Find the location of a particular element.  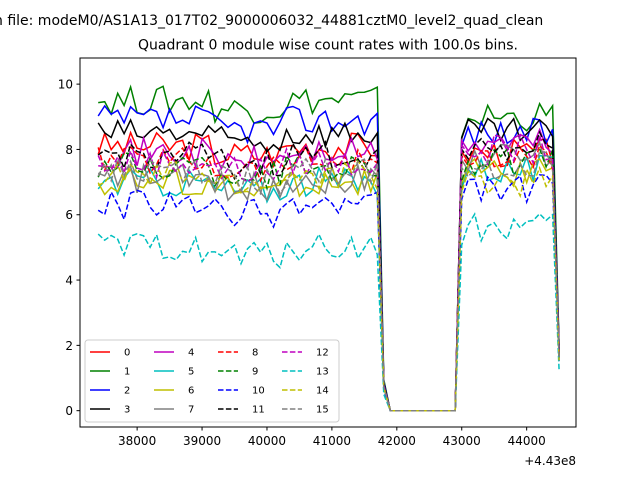

y-axis: 0 2 4 6 8 10 is located at coordinates (69, 248).